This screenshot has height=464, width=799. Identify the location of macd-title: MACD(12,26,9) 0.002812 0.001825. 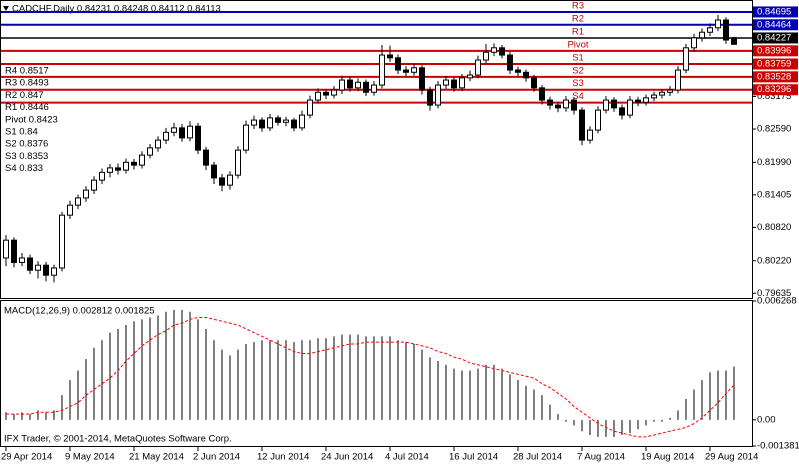
(79, 311).